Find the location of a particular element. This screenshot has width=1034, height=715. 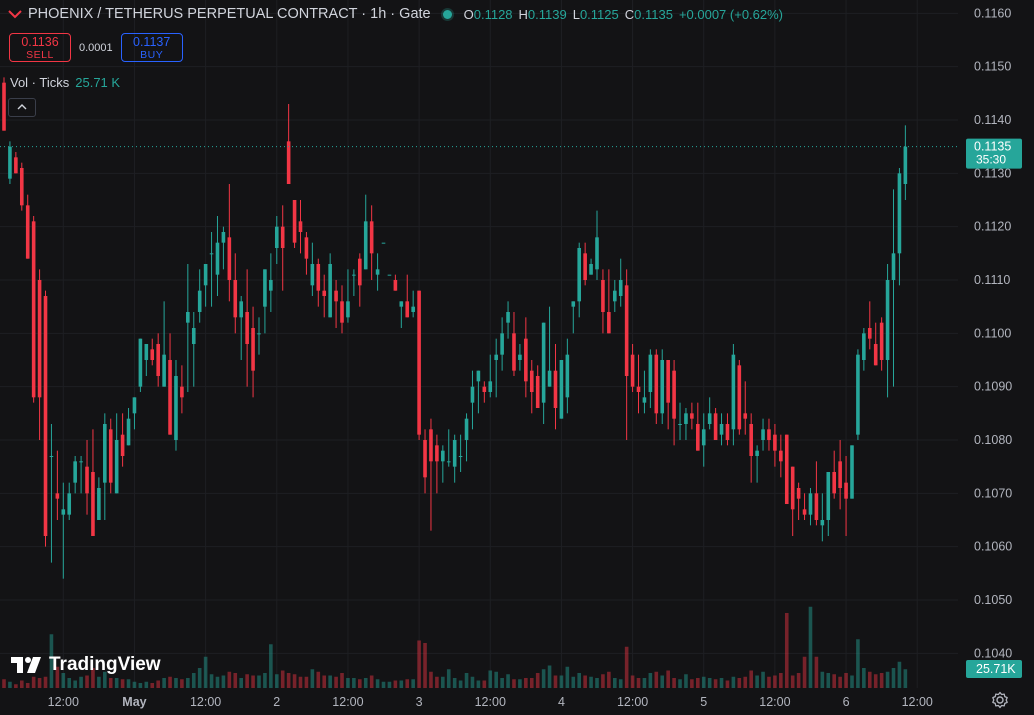

collapse-legend-button is located at coordinates (22, 107).